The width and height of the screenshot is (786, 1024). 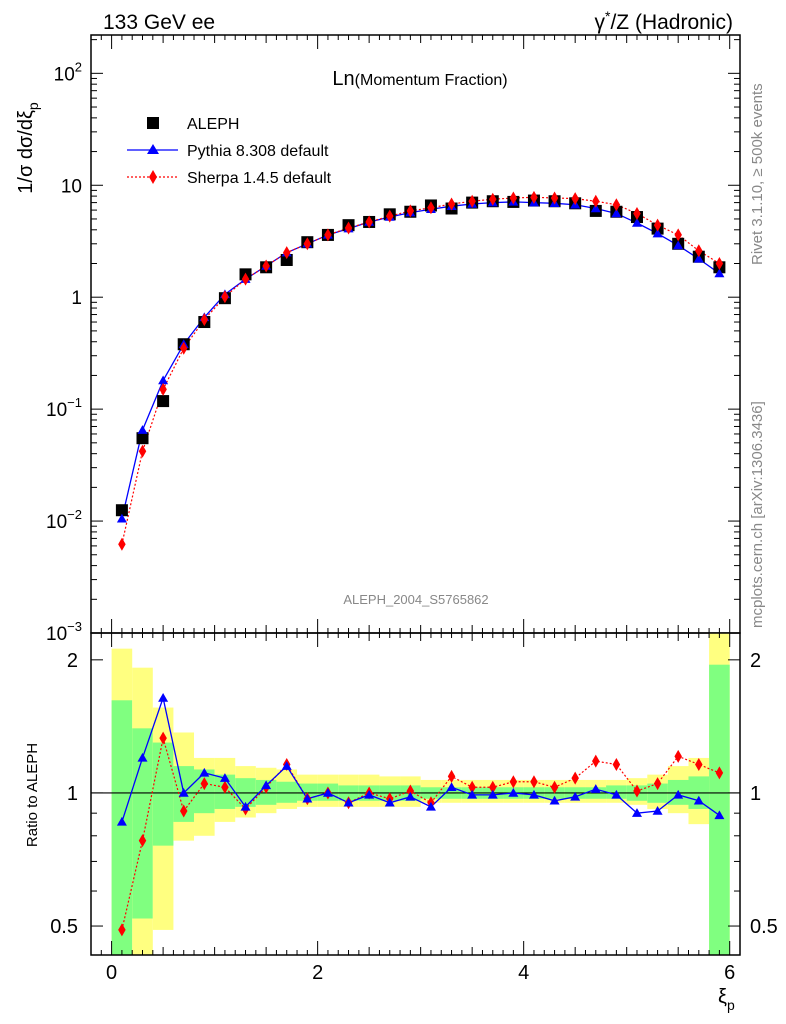 I want to click on main-y-tick-label: 10⁻¹, so click(x=64, y=408).